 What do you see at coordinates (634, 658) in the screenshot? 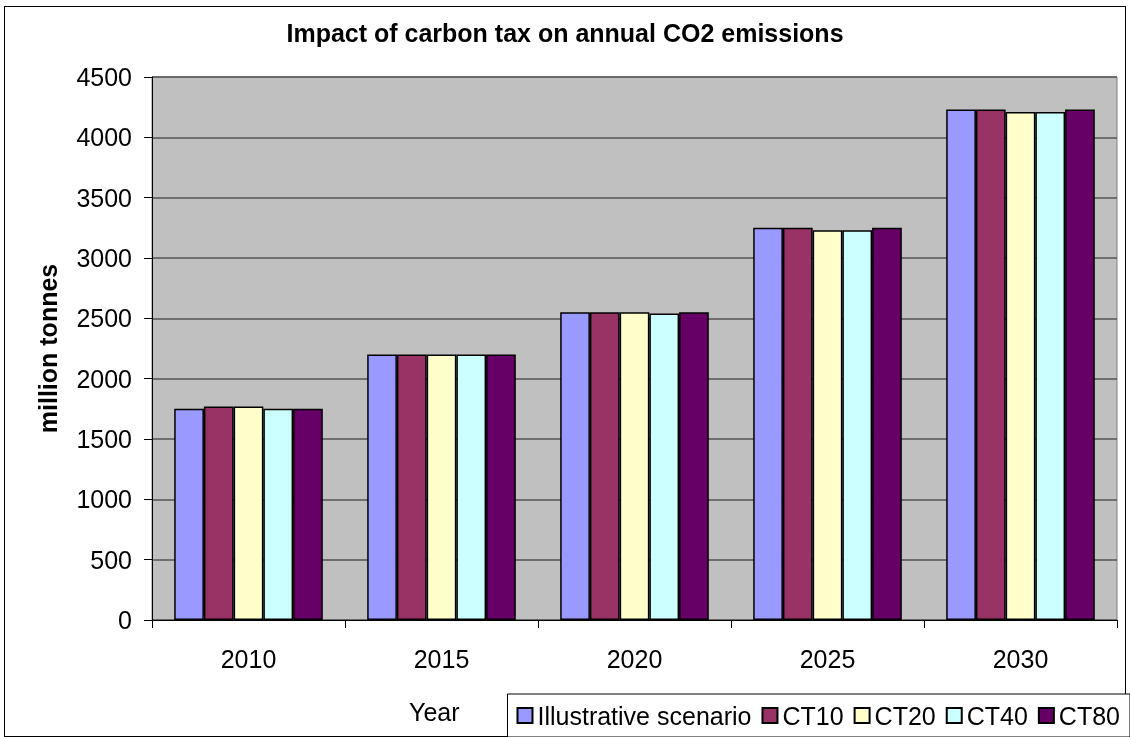
I see `x-tick-label: 2020` at bounding box center [634, 658].